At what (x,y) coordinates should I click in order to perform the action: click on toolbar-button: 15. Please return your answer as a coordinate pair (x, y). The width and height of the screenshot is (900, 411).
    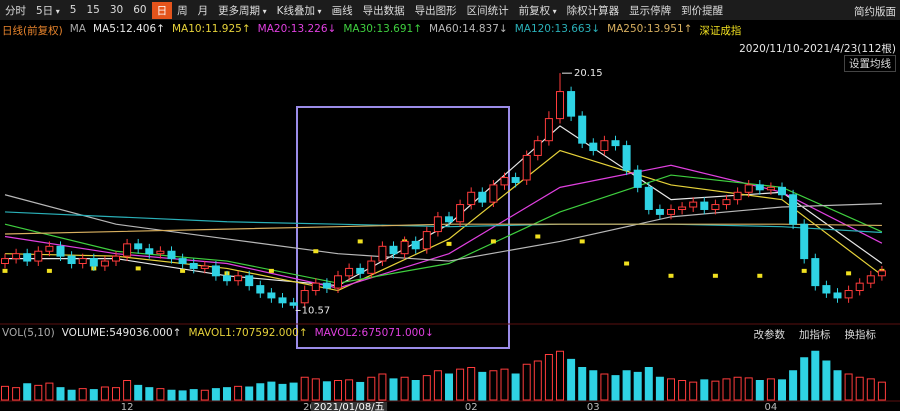
    Looking at the image, I should click on (93, 10).